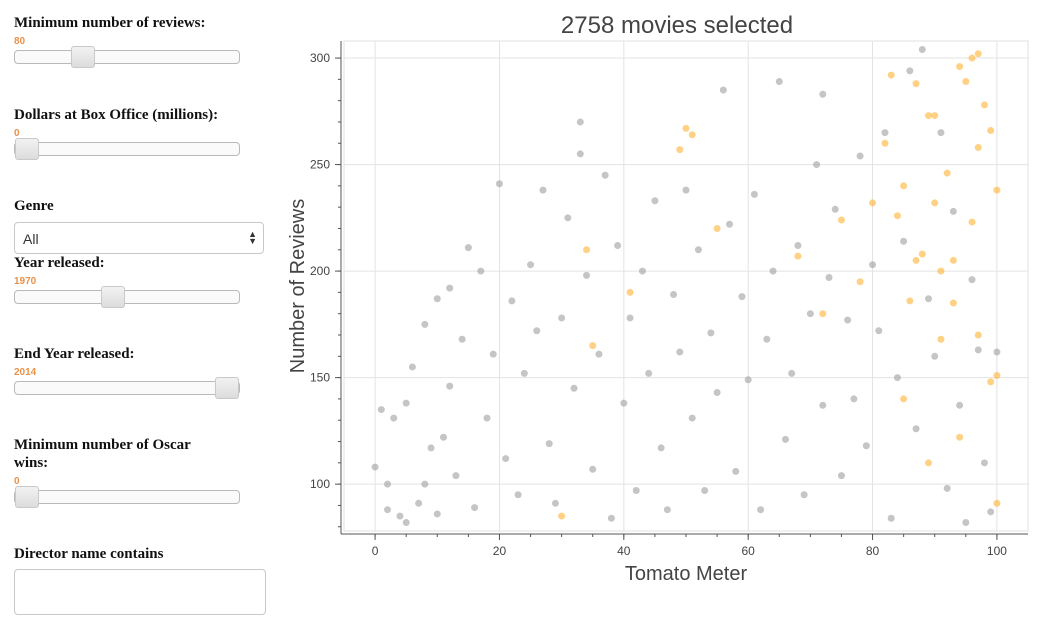  I want to click on director-control: Director name contains, so click(142, 580).